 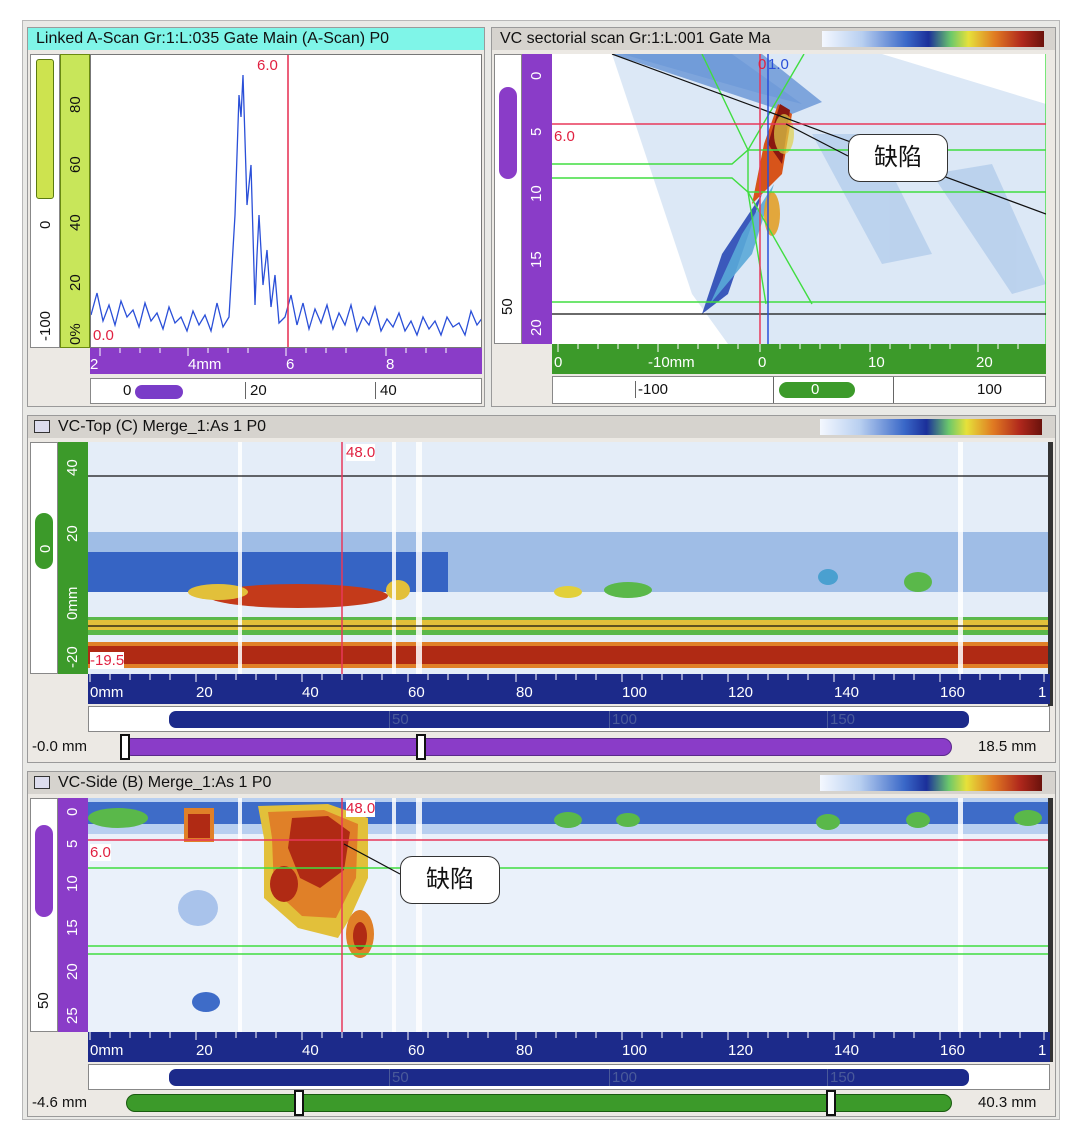 What do you see at coordinates (72, 971) in the screenshot?
I see `side-y-tick: 20` at bounding box center [72, 971].